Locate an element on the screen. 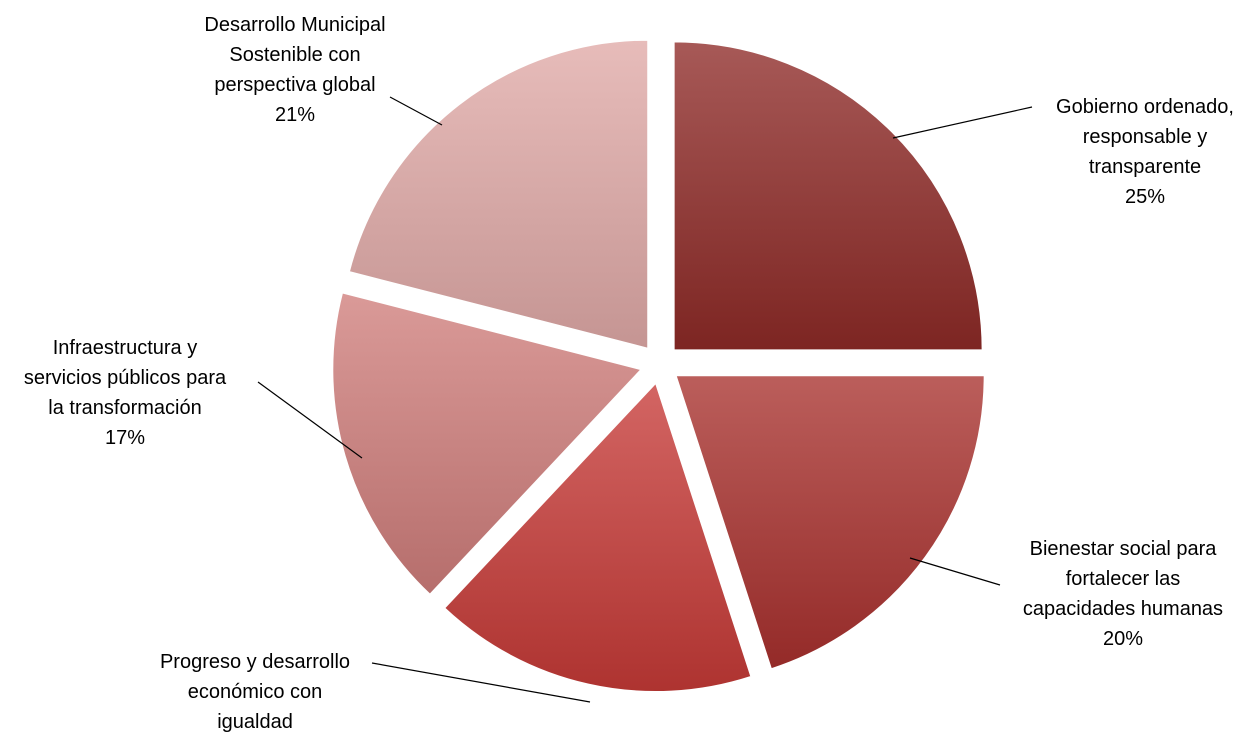 The height and width of the screenshot is (732, 1255). slice-label-line: Infraestructura y is located at coordinates (125, 348).